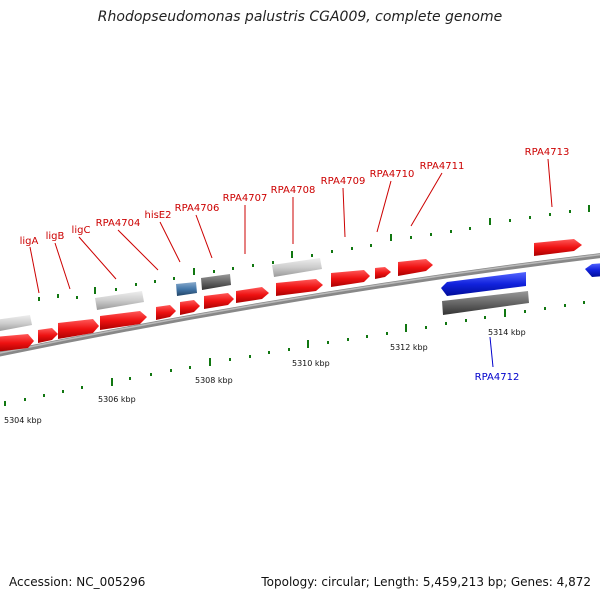  What do you see at coordinates (293, 190) in the screenshot?
I see `gene-label: RPA4708` at bounding box center [293, 190].